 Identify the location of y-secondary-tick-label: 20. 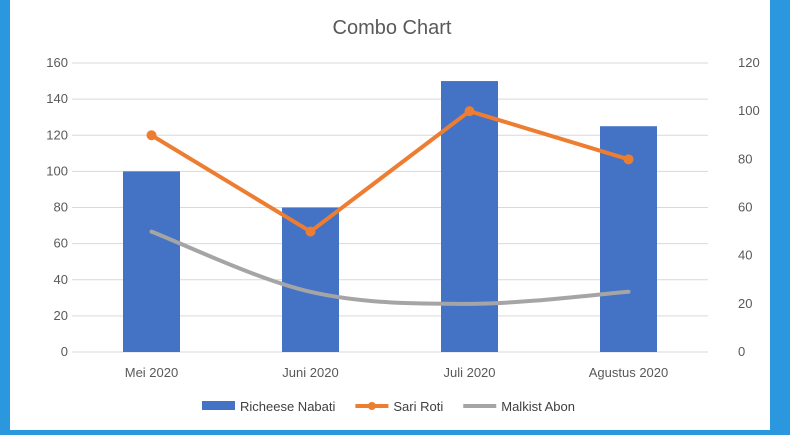
(745, 303).